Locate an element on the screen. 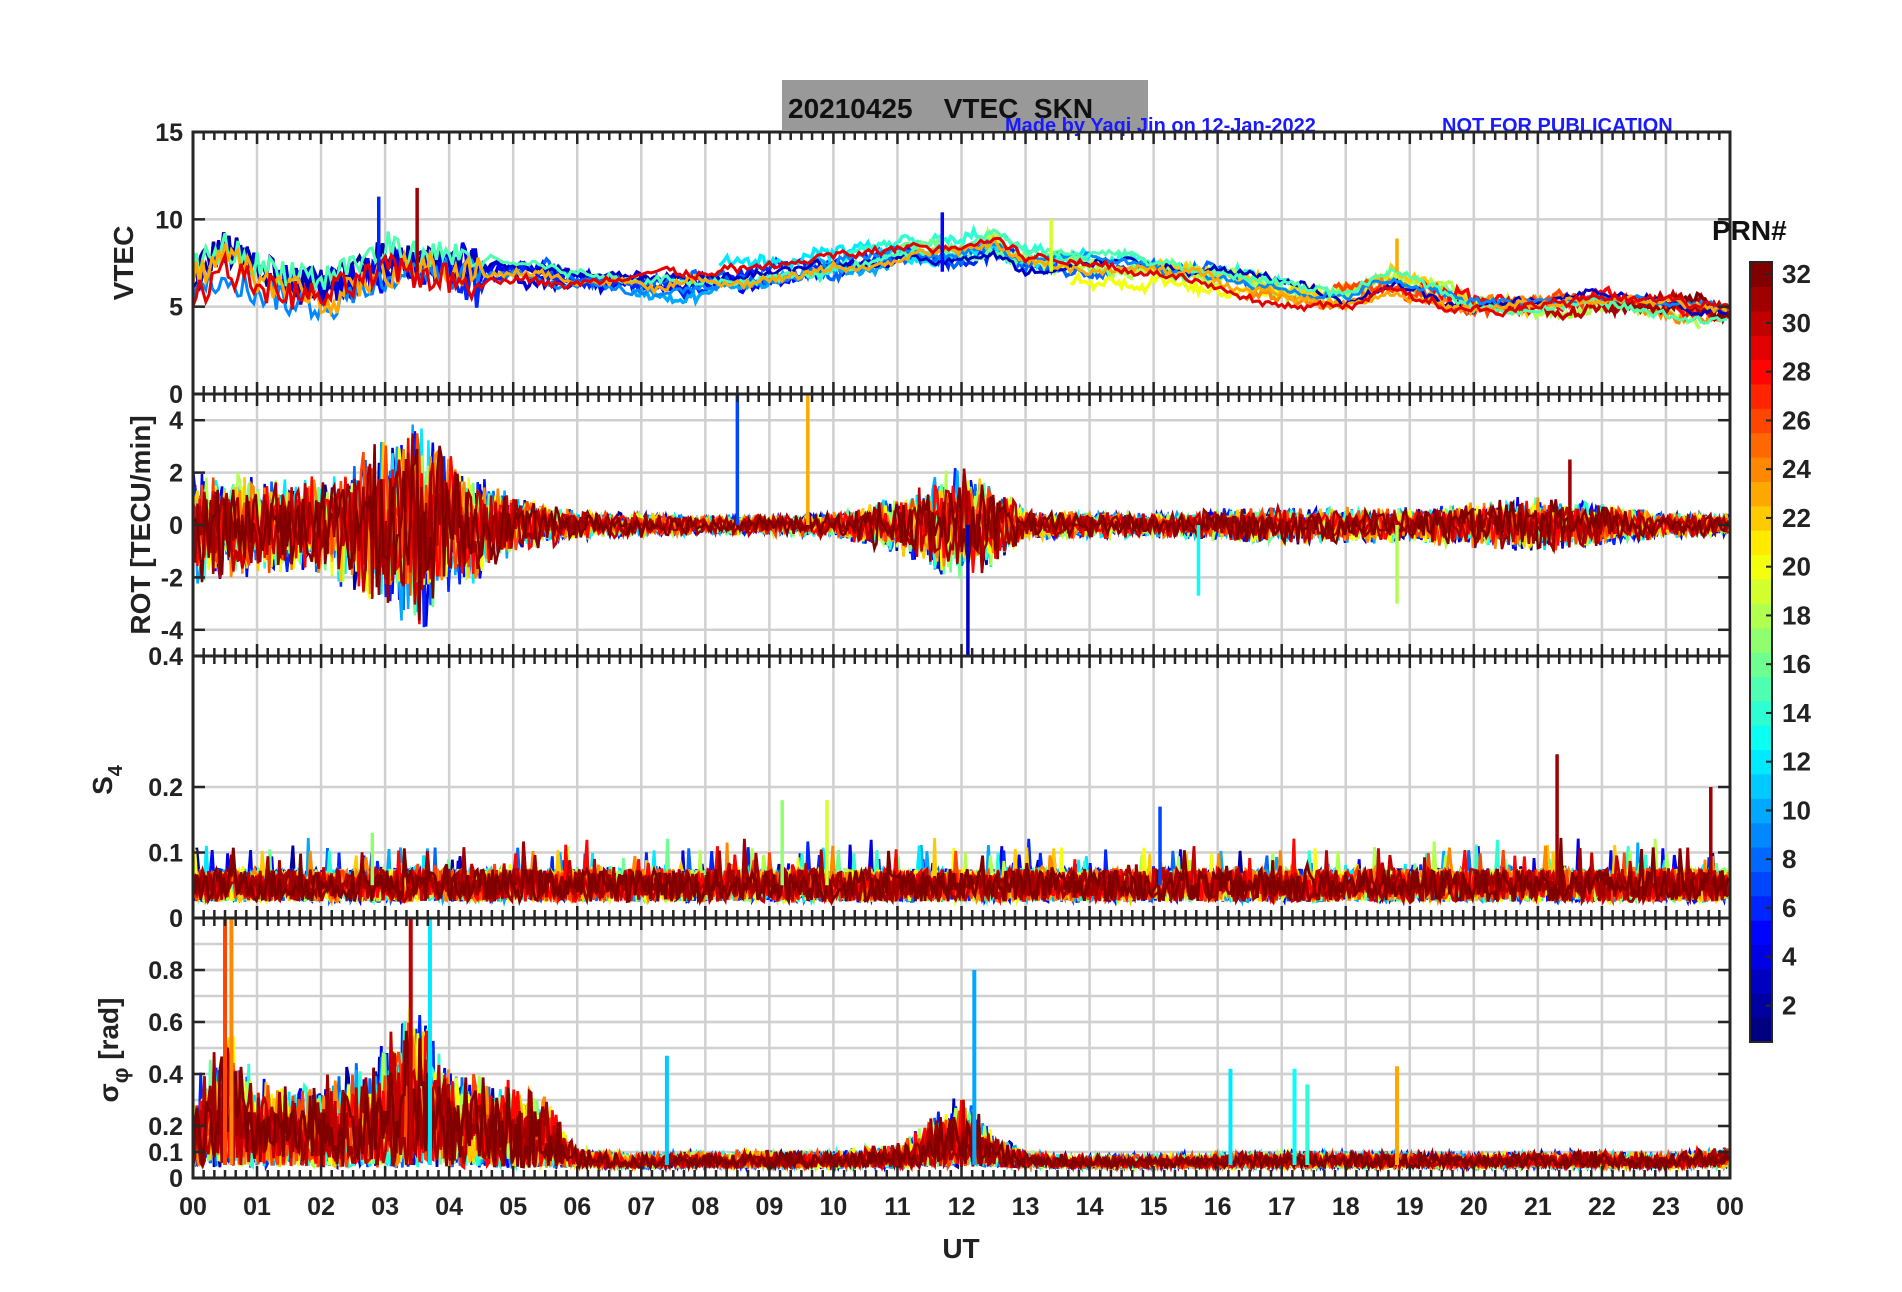  x-tick-label: 01 is located at coordinates (257, 1207).